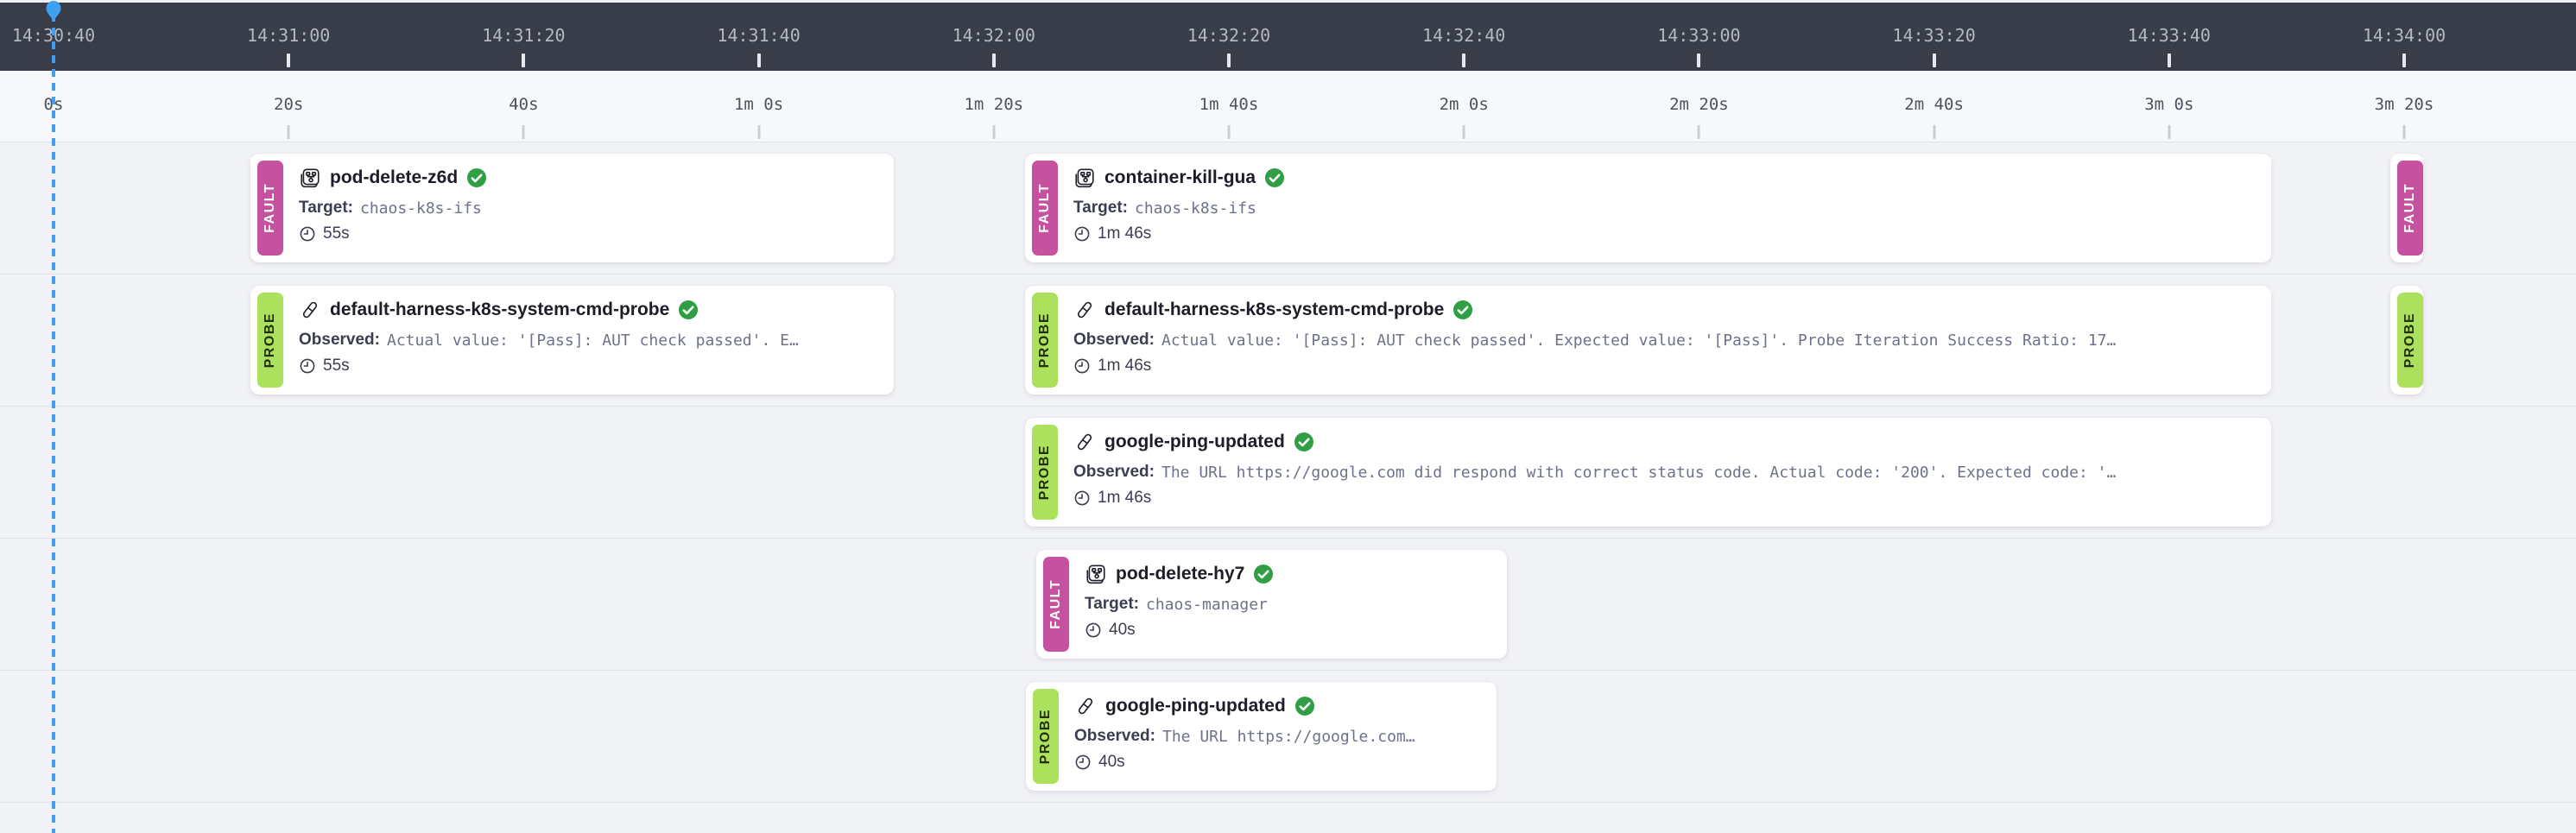 The width and height of the screenshot is (2576, 833). Describe the element at coordinates (1464, 105) in the screenshot. I see `relative-time-tick-label: 2m 0s` at that location.